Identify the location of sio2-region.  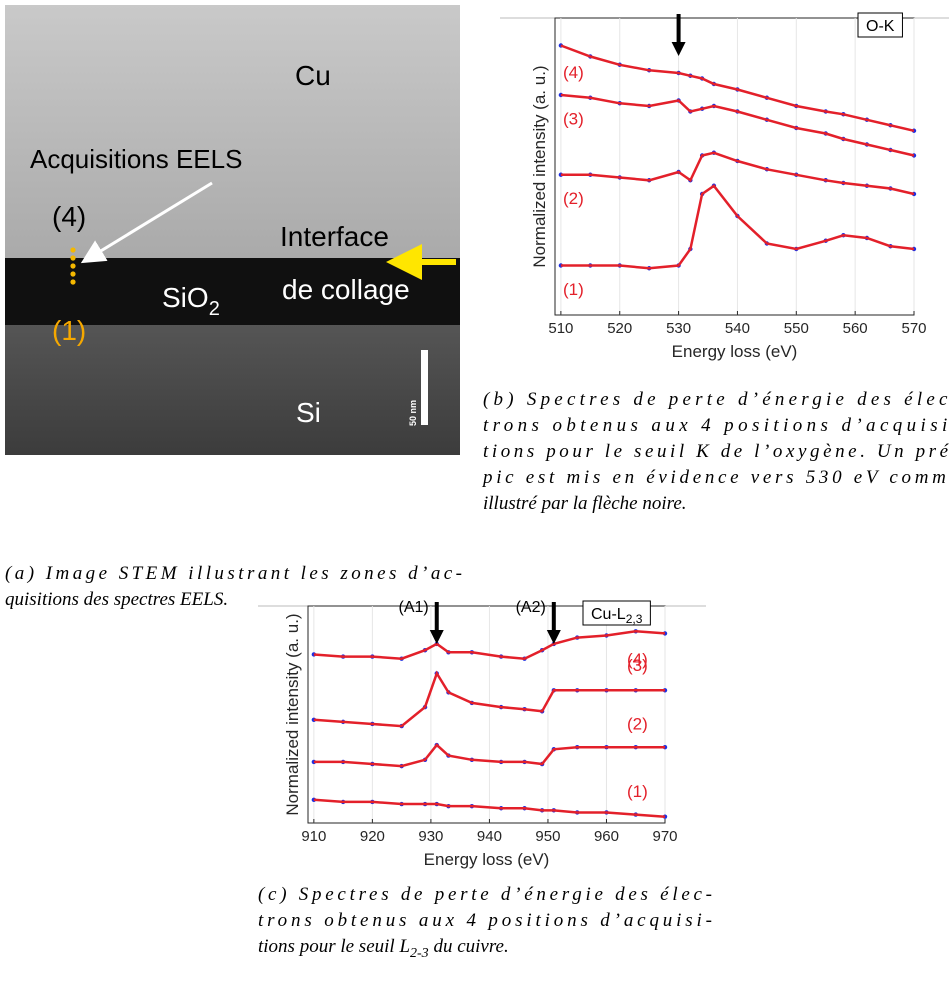
(232, 291).